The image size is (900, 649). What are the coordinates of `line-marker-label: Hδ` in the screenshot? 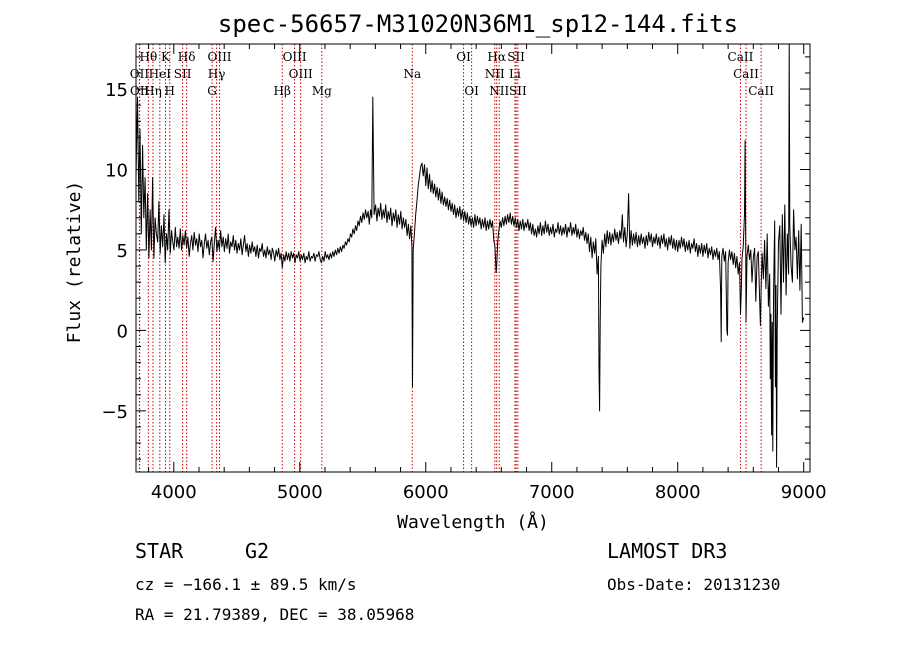 It's located at (187, 57).